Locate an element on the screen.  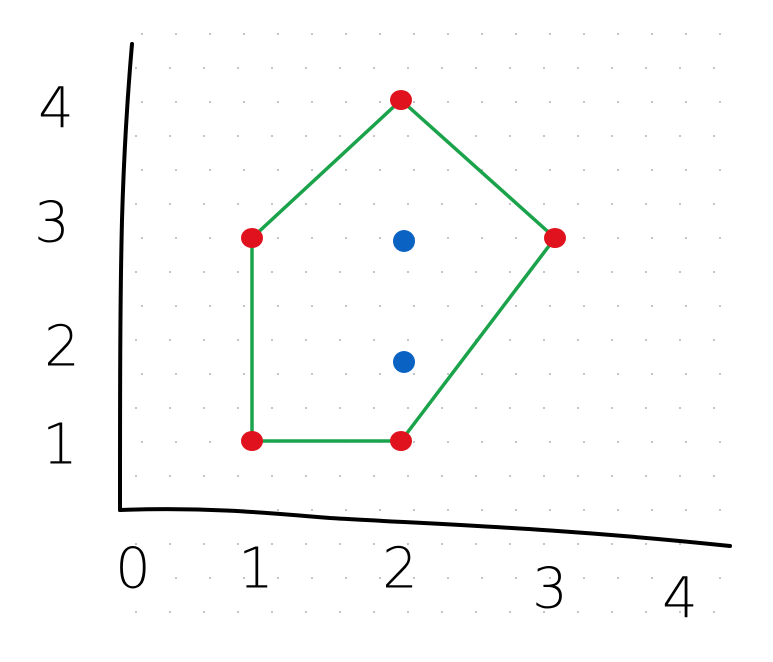
x-tick-label-2: 2 is located at coordinates (400, 568).